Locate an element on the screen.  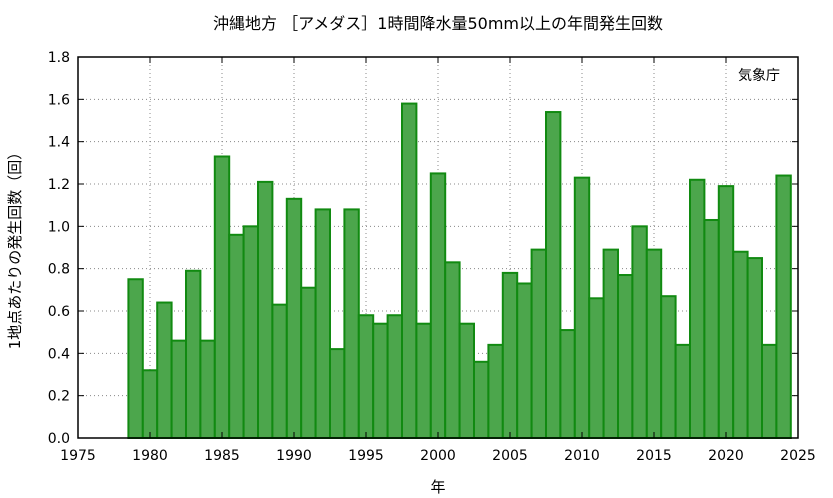
bar-1994 is located at coordinates (351, 323).